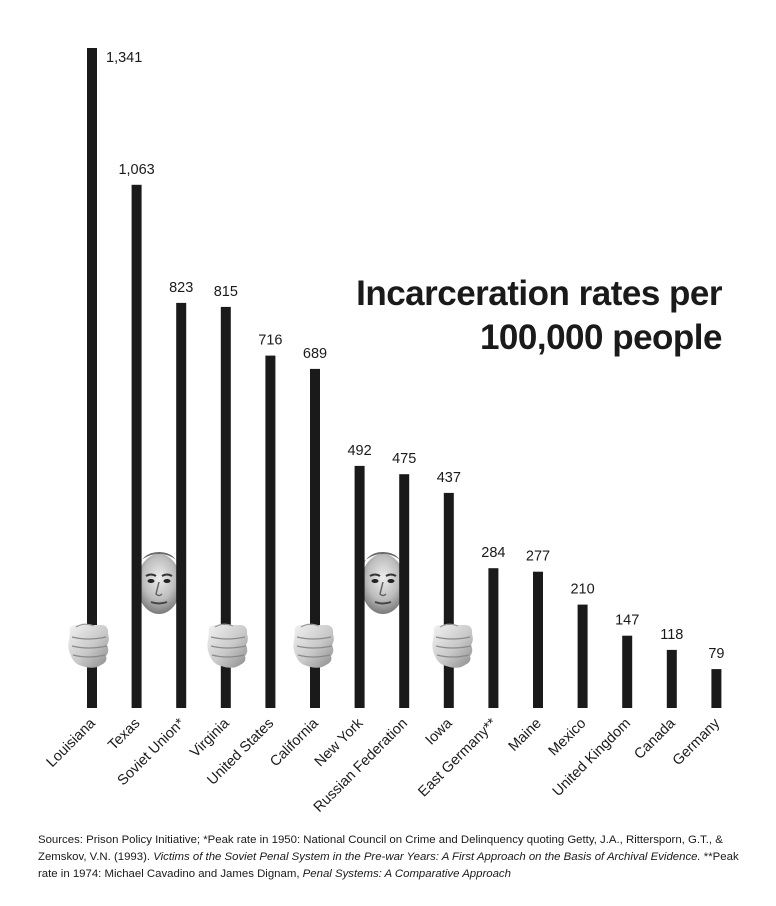 This screenshot has height=906, width=776. Describe the element at coordinates (72, 743) in the screenshot. I see `category-label: Louisiana` at that location.